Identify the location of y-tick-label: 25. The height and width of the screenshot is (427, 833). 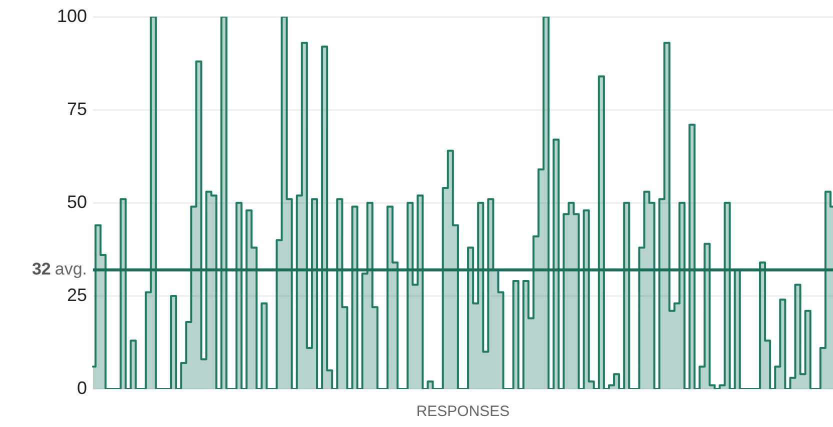
(76, 294).